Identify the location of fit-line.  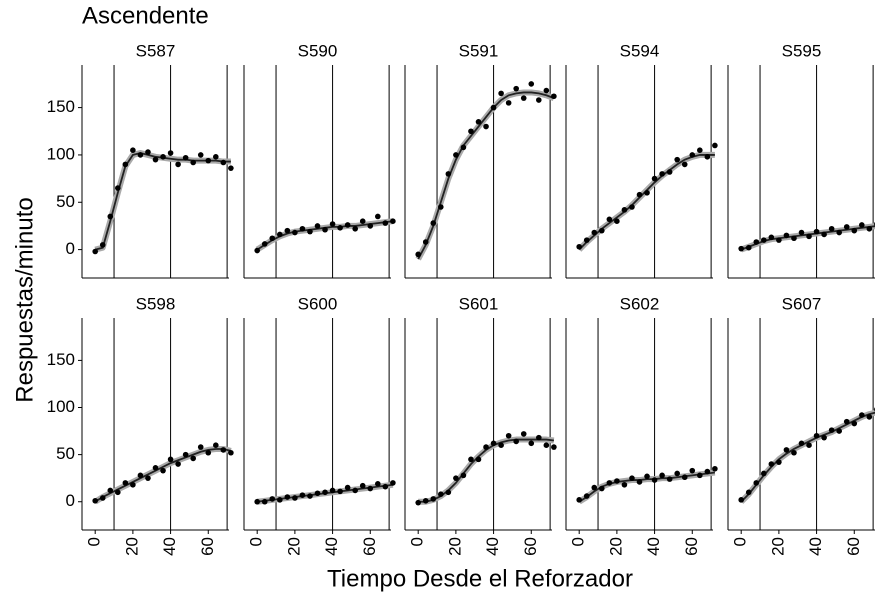
(646, 202).